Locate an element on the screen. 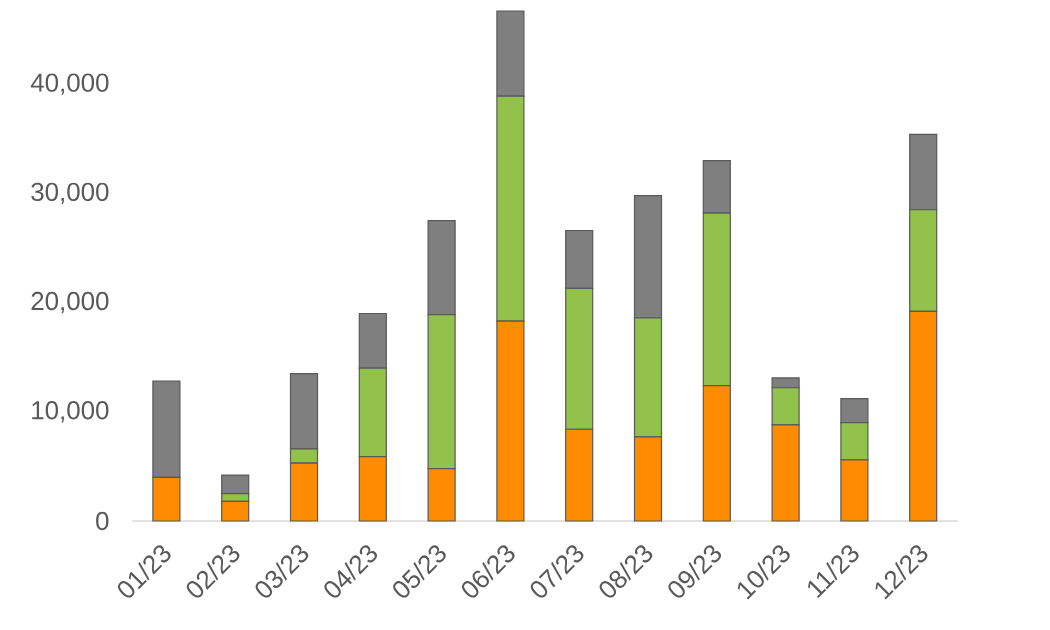  y-tick-label: 40,000 is located at coordinates (69, 84).